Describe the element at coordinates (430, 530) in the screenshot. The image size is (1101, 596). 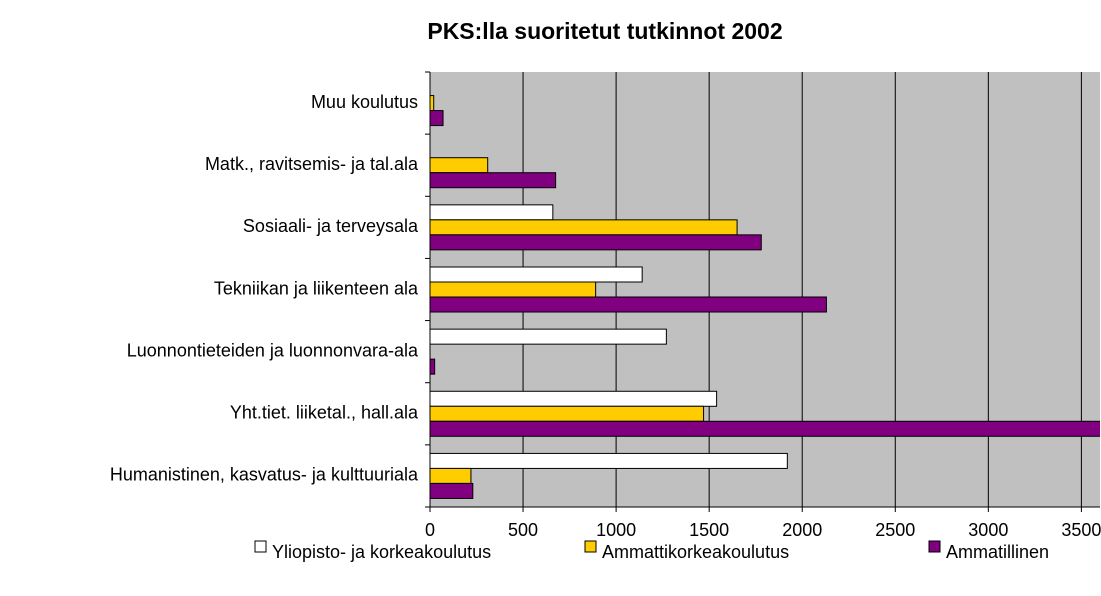
I see `x-tick-label: 0` at that location.